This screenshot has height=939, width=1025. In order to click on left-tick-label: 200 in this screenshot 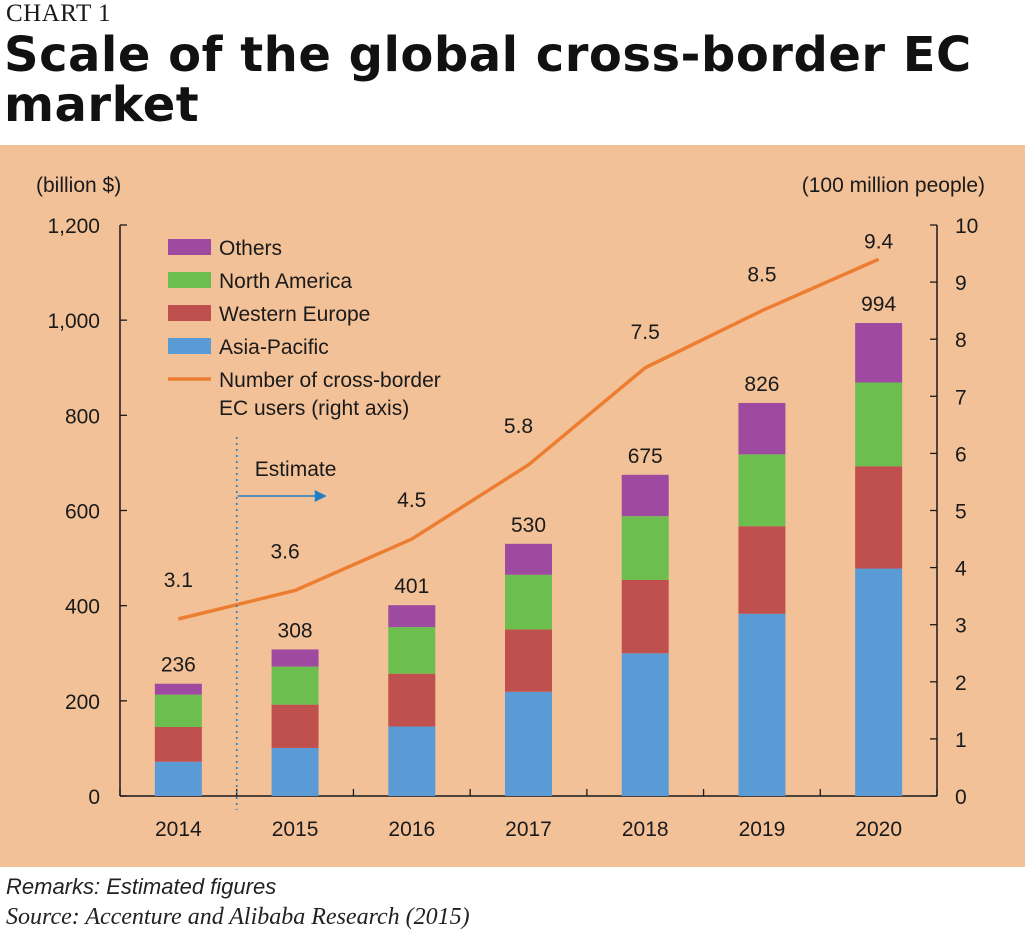, I will do `click(82, 702)`.